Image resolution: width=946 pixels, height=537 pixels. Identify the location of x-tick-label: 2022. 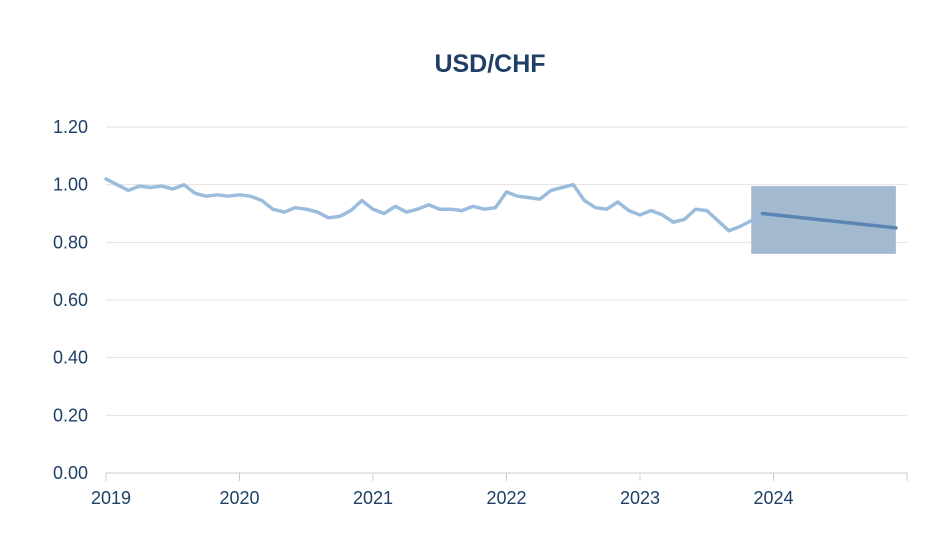
(506, 498).